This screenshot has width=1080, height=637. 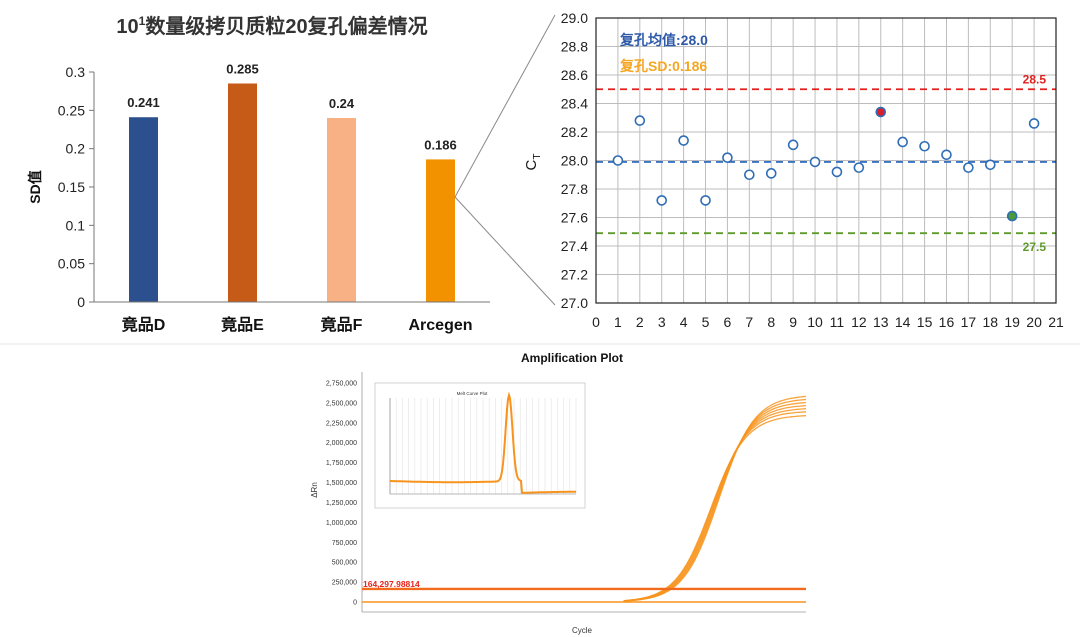 What do you see at coordinates (391, 584) in the screenshot?
I see `threshold-label: 164,297.98814` at bounding box center [391, 584].